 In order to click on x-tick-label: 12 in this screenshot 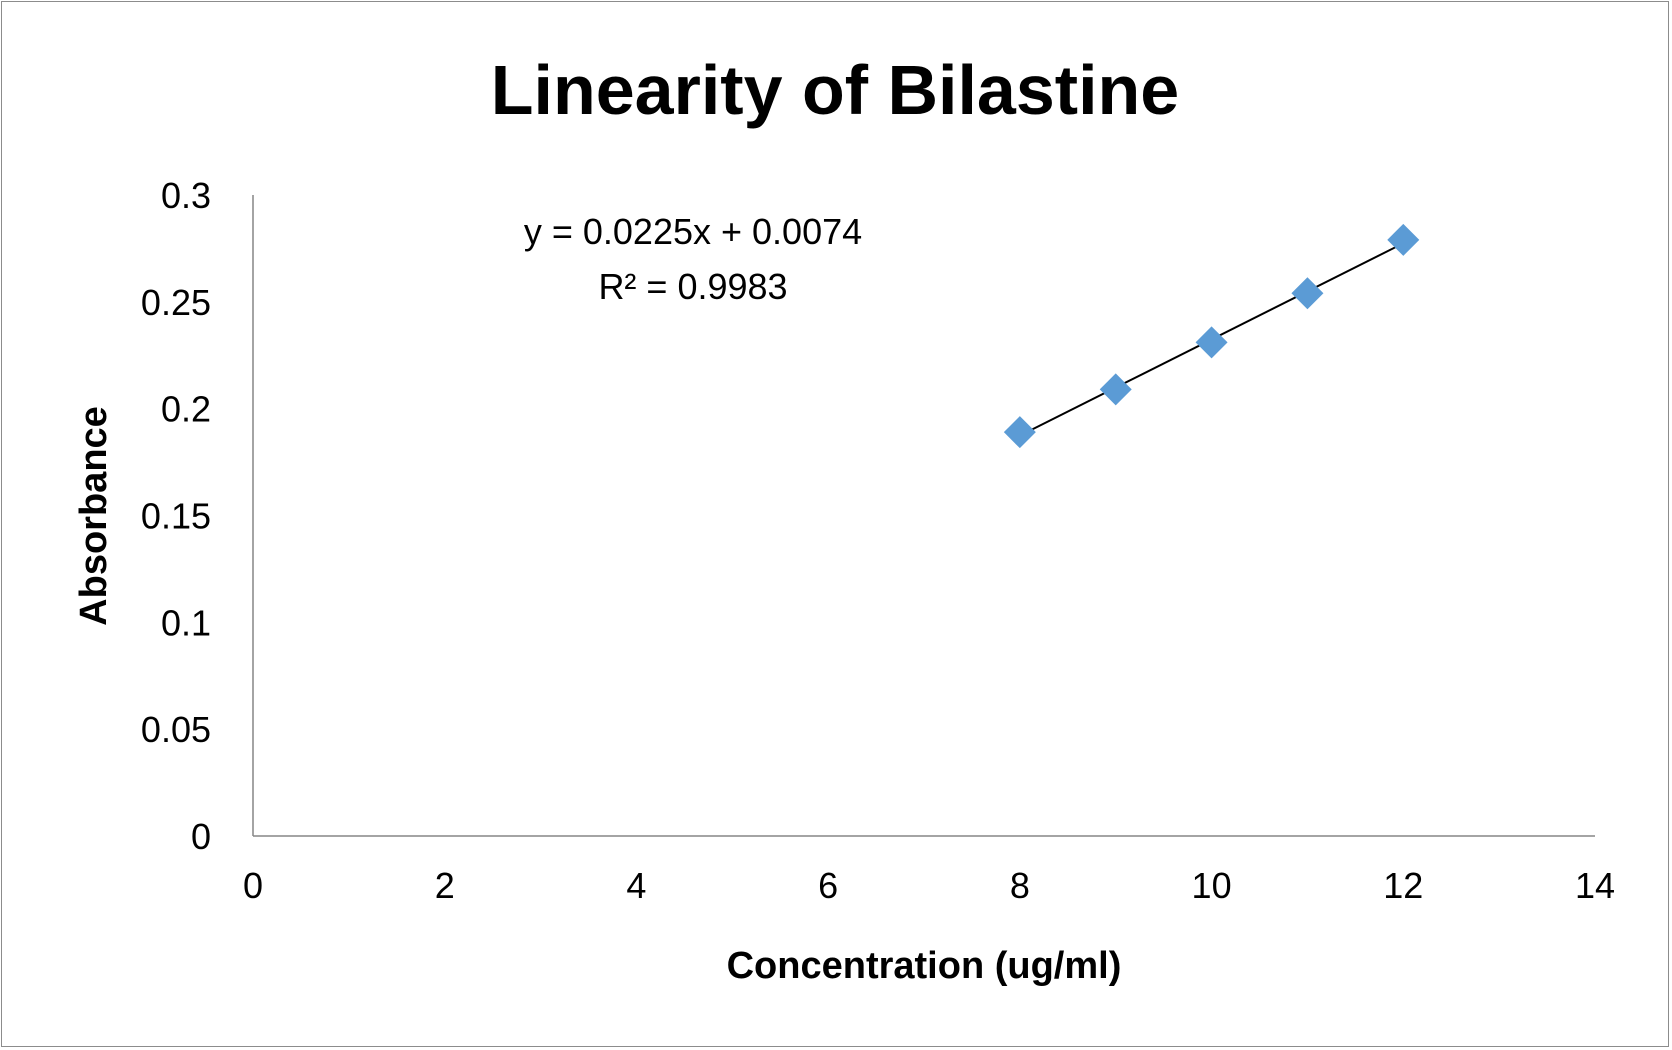, I will do `click(1403, 885)`.